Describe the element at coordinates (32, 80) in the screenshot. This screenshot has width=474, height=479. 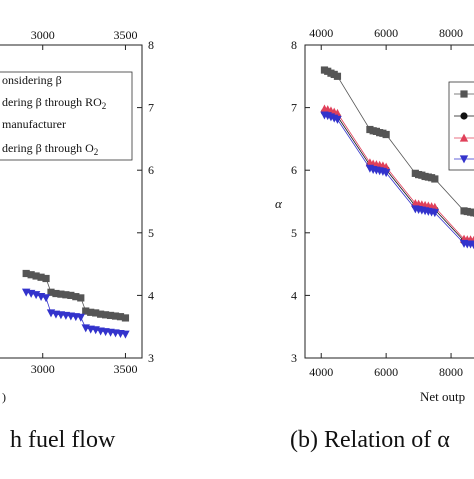
I see `left-legend-entry: onsidering β` at that location.